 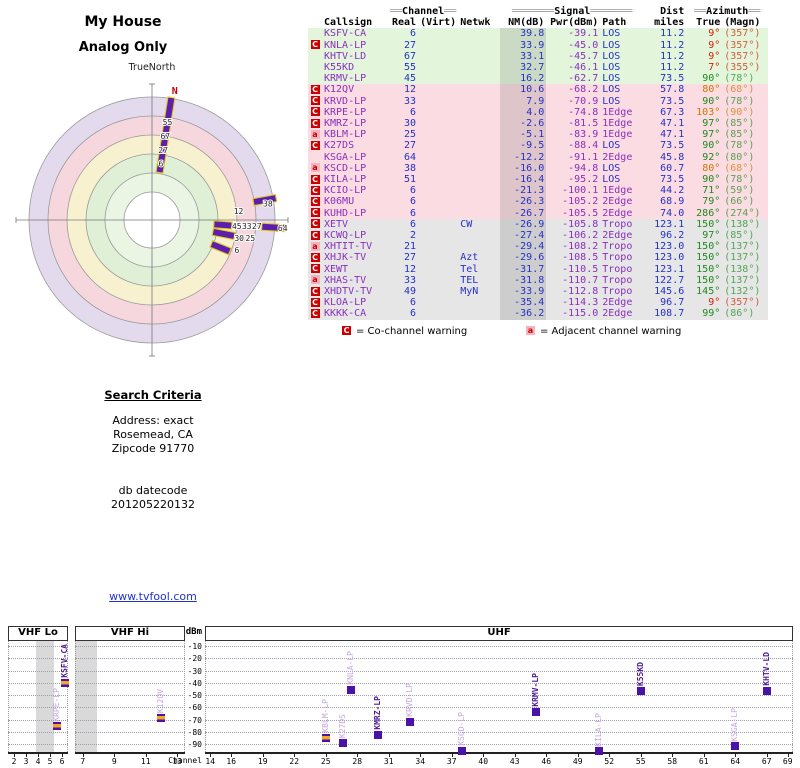 What do you see at coordinates (708, 213) in the screenshot?
I see `azimuth-true: 286°` at bounding box center [708, 213].